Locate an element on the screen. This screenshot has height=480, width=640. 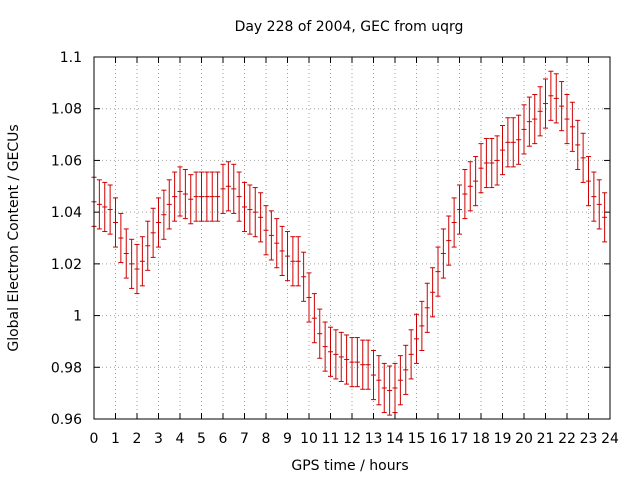
x-tick-label: 1 is located at coordinates (115, 439).